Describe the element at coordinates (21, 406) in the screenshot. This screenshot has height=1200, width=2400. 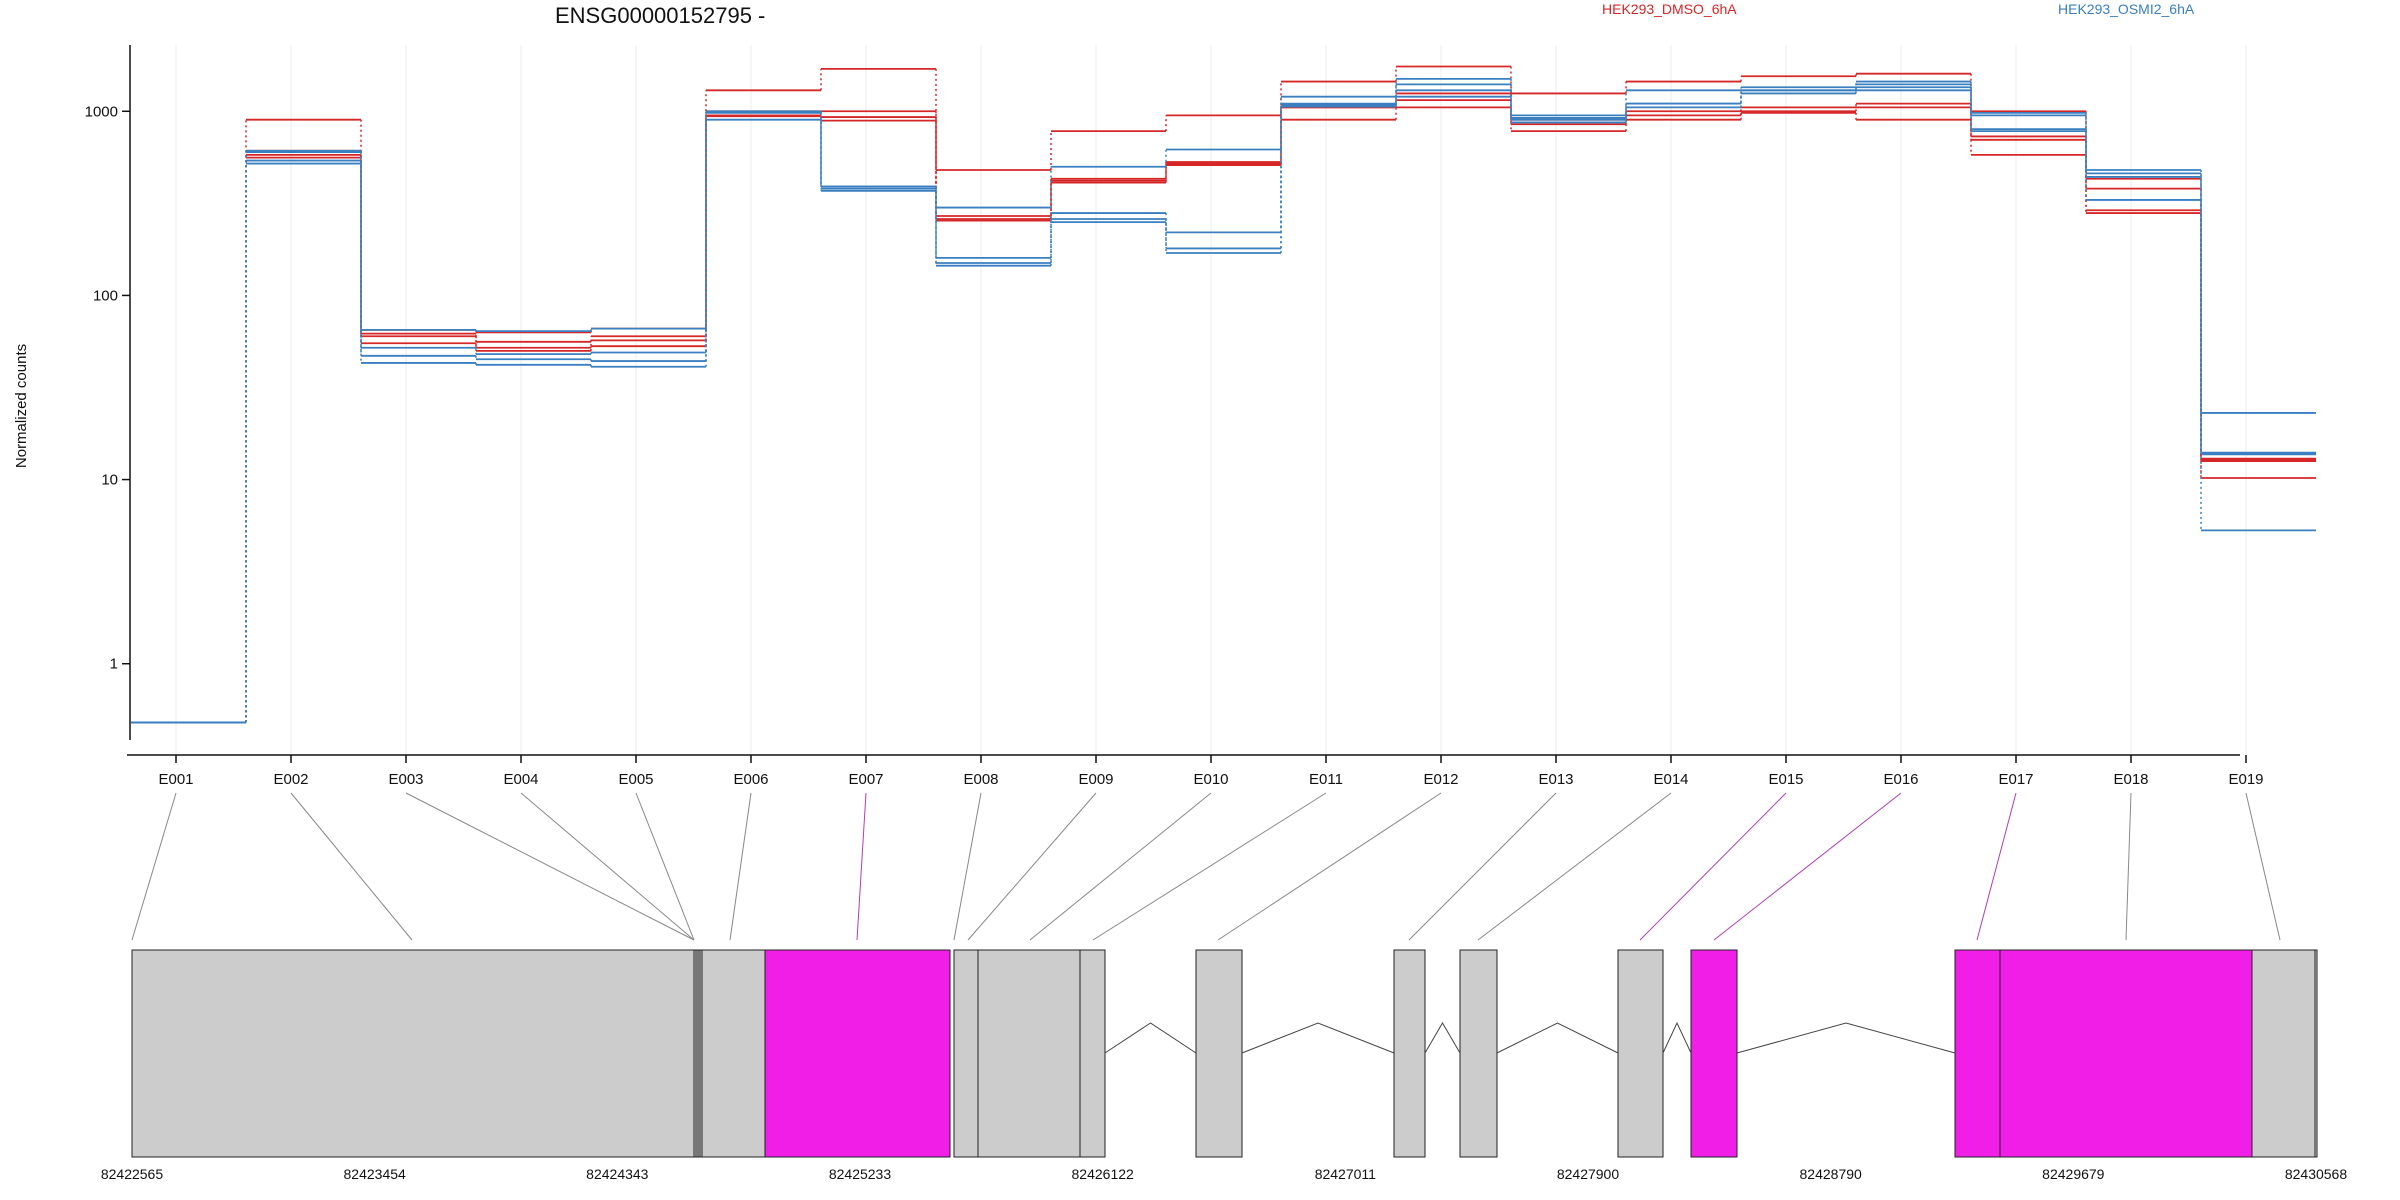
I see `y-axis-label: Normalized counts` at that location.